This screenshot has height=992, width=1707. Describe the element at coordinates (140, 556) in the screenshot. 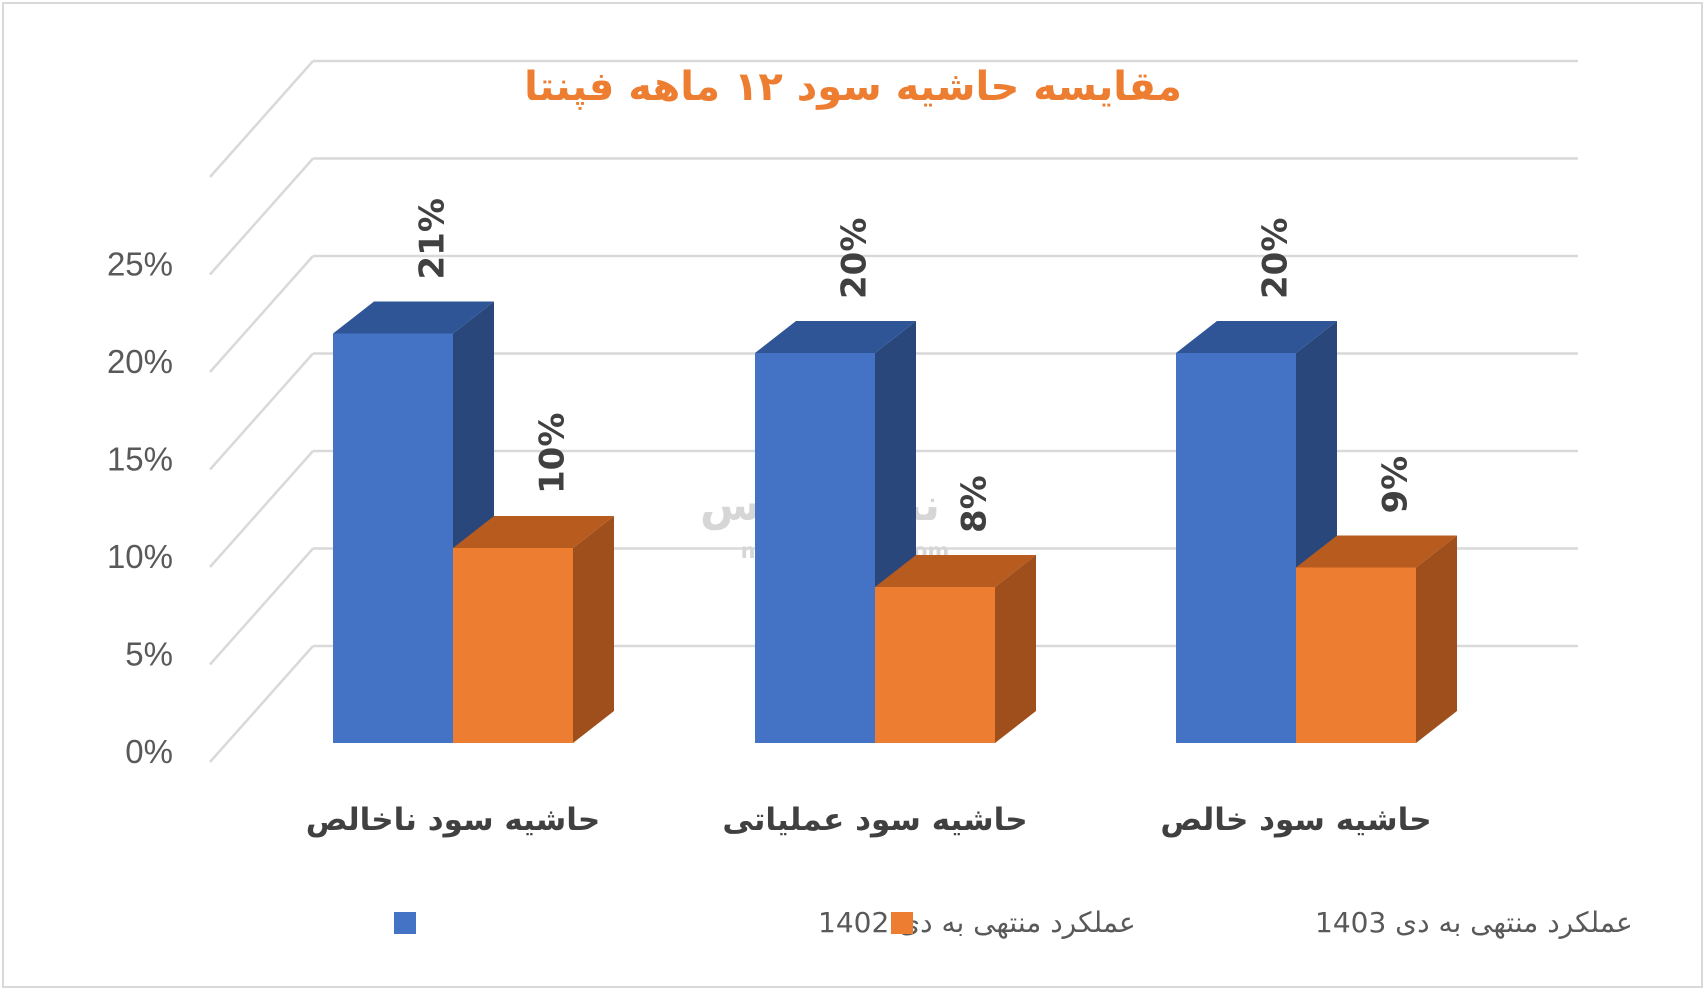

I see `y-tick-label: 10%` at that location.